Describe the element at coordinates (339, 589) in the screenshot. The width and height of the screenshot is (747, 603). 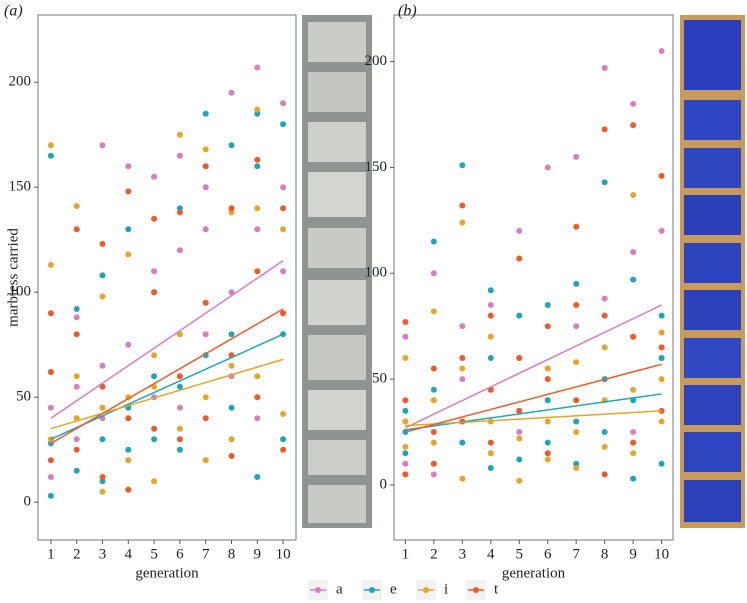
I see `legend-label: a` at that location.